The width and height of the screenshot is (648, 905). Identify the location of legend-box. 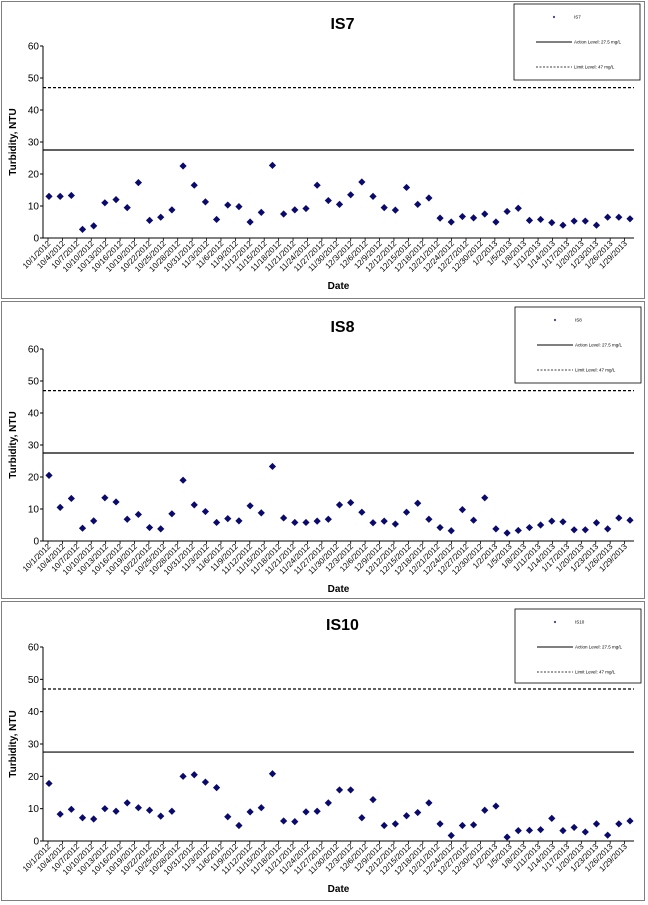
(578, 646).